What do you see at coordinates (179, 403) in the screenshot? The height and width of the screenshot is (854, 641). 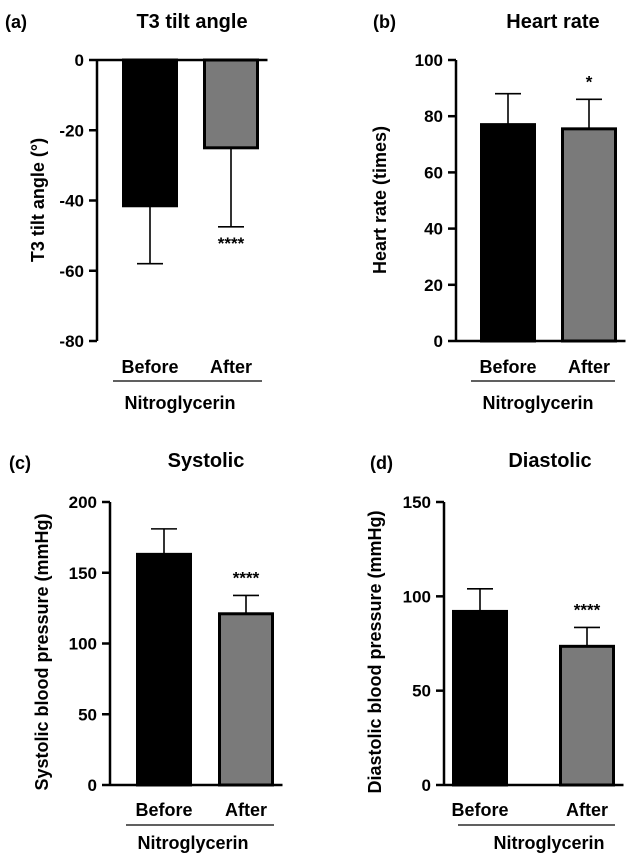 I see `x-group-label-a: Nitroglycerin` at bounding box center [179, 403].